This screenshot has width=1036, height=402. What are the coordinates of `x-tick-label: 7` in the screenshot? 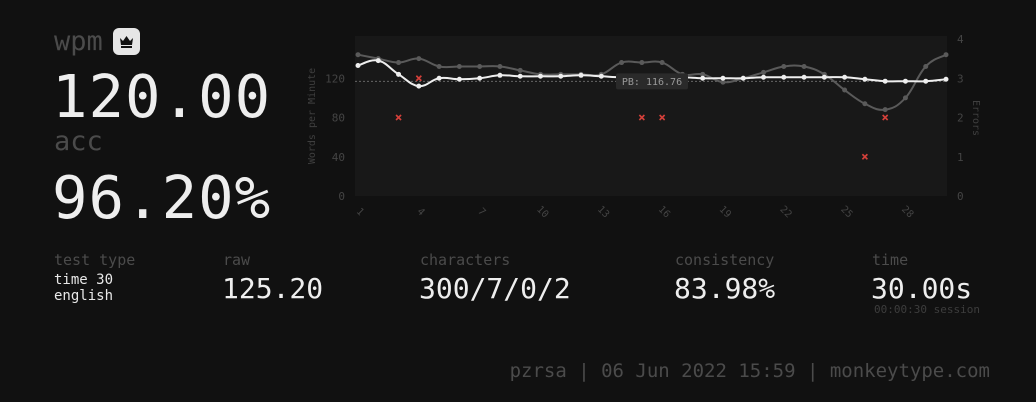 It's located at (481, 212).